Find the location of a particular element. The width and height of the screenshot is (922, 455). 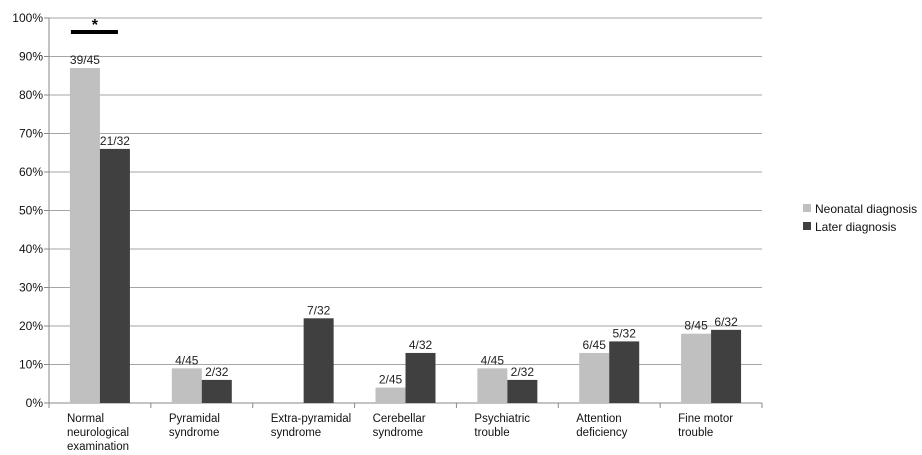

y-tick-label: 60% is located at coordinates (31, 172).